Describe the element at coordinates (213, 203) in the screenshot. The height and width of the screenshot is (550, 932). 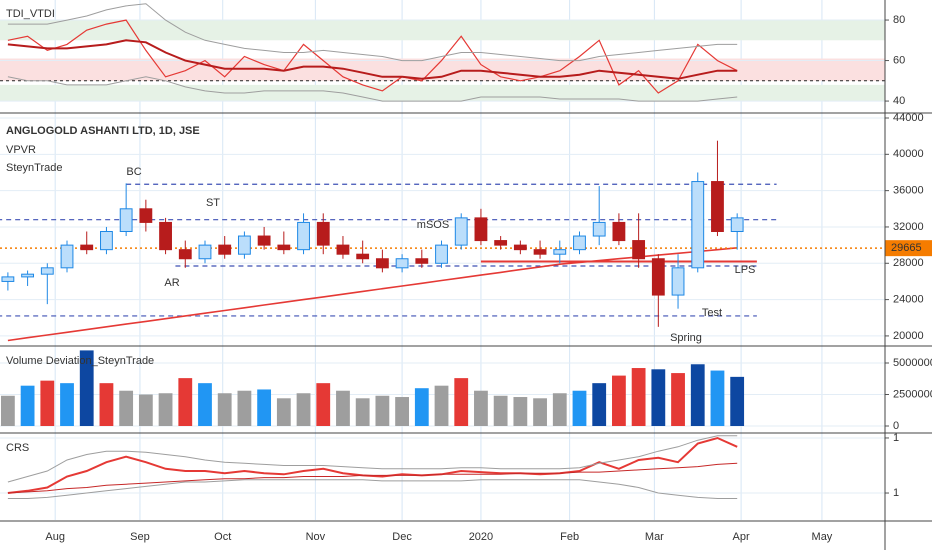
I see `annotation: ST` at that location.